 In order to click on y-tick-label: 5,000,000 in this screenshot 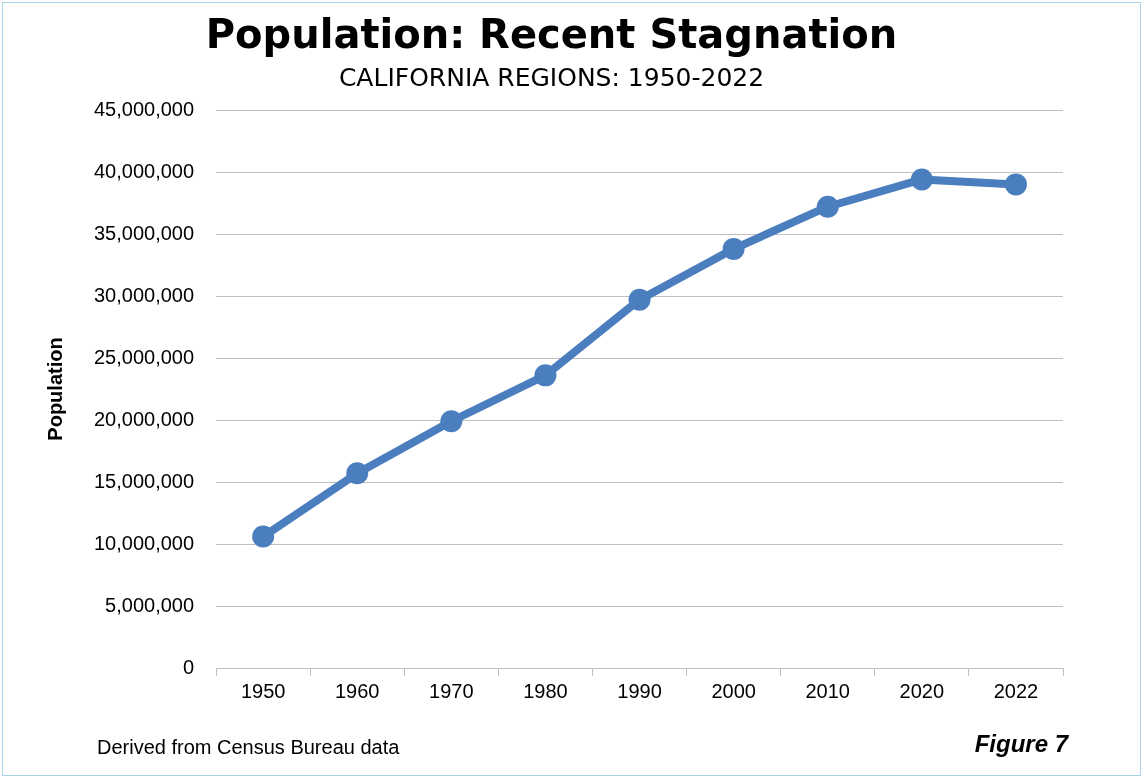, I will do `click(150, 604)`.